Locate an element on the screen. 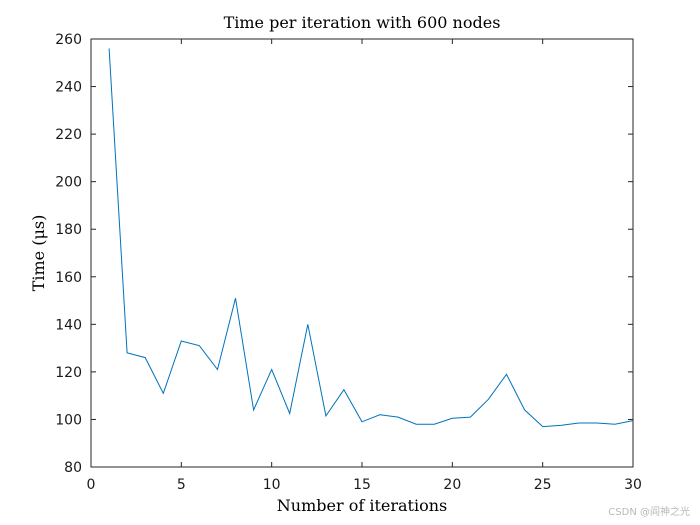  y-tick-label: 180 is located at coordinates (68, 230).